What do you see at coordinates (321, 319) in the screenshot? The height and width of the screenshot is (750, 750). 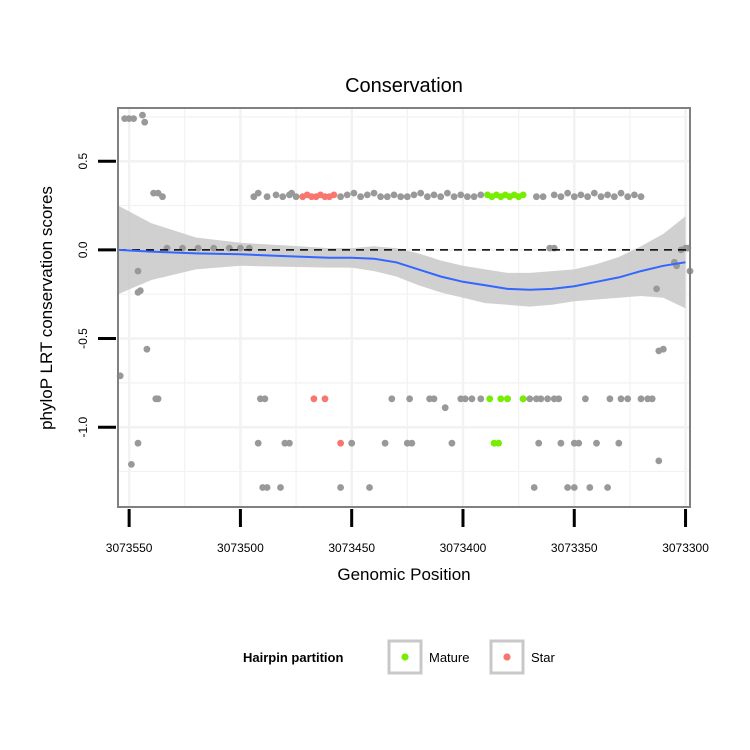 I see `series-star` at bounding box center [321, 319].